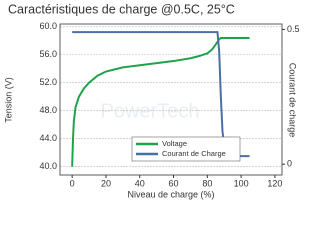 This screenshot has height=240, width=320. I want to click on y-tick-label: 48.0, so click(48, 110).